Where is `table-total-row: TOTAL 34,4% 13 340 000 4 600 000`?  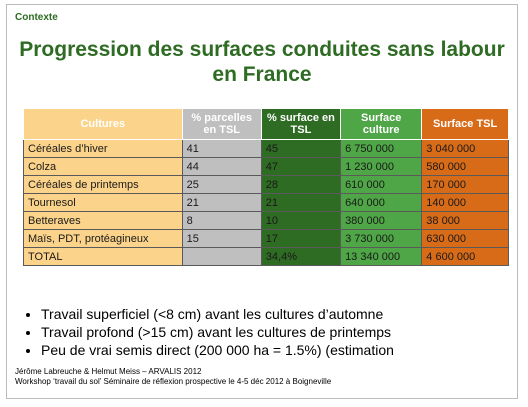 table-total-row: TOTAL 34,4% 13 340 000 4 600 000 is located at coordinates (266, 256).